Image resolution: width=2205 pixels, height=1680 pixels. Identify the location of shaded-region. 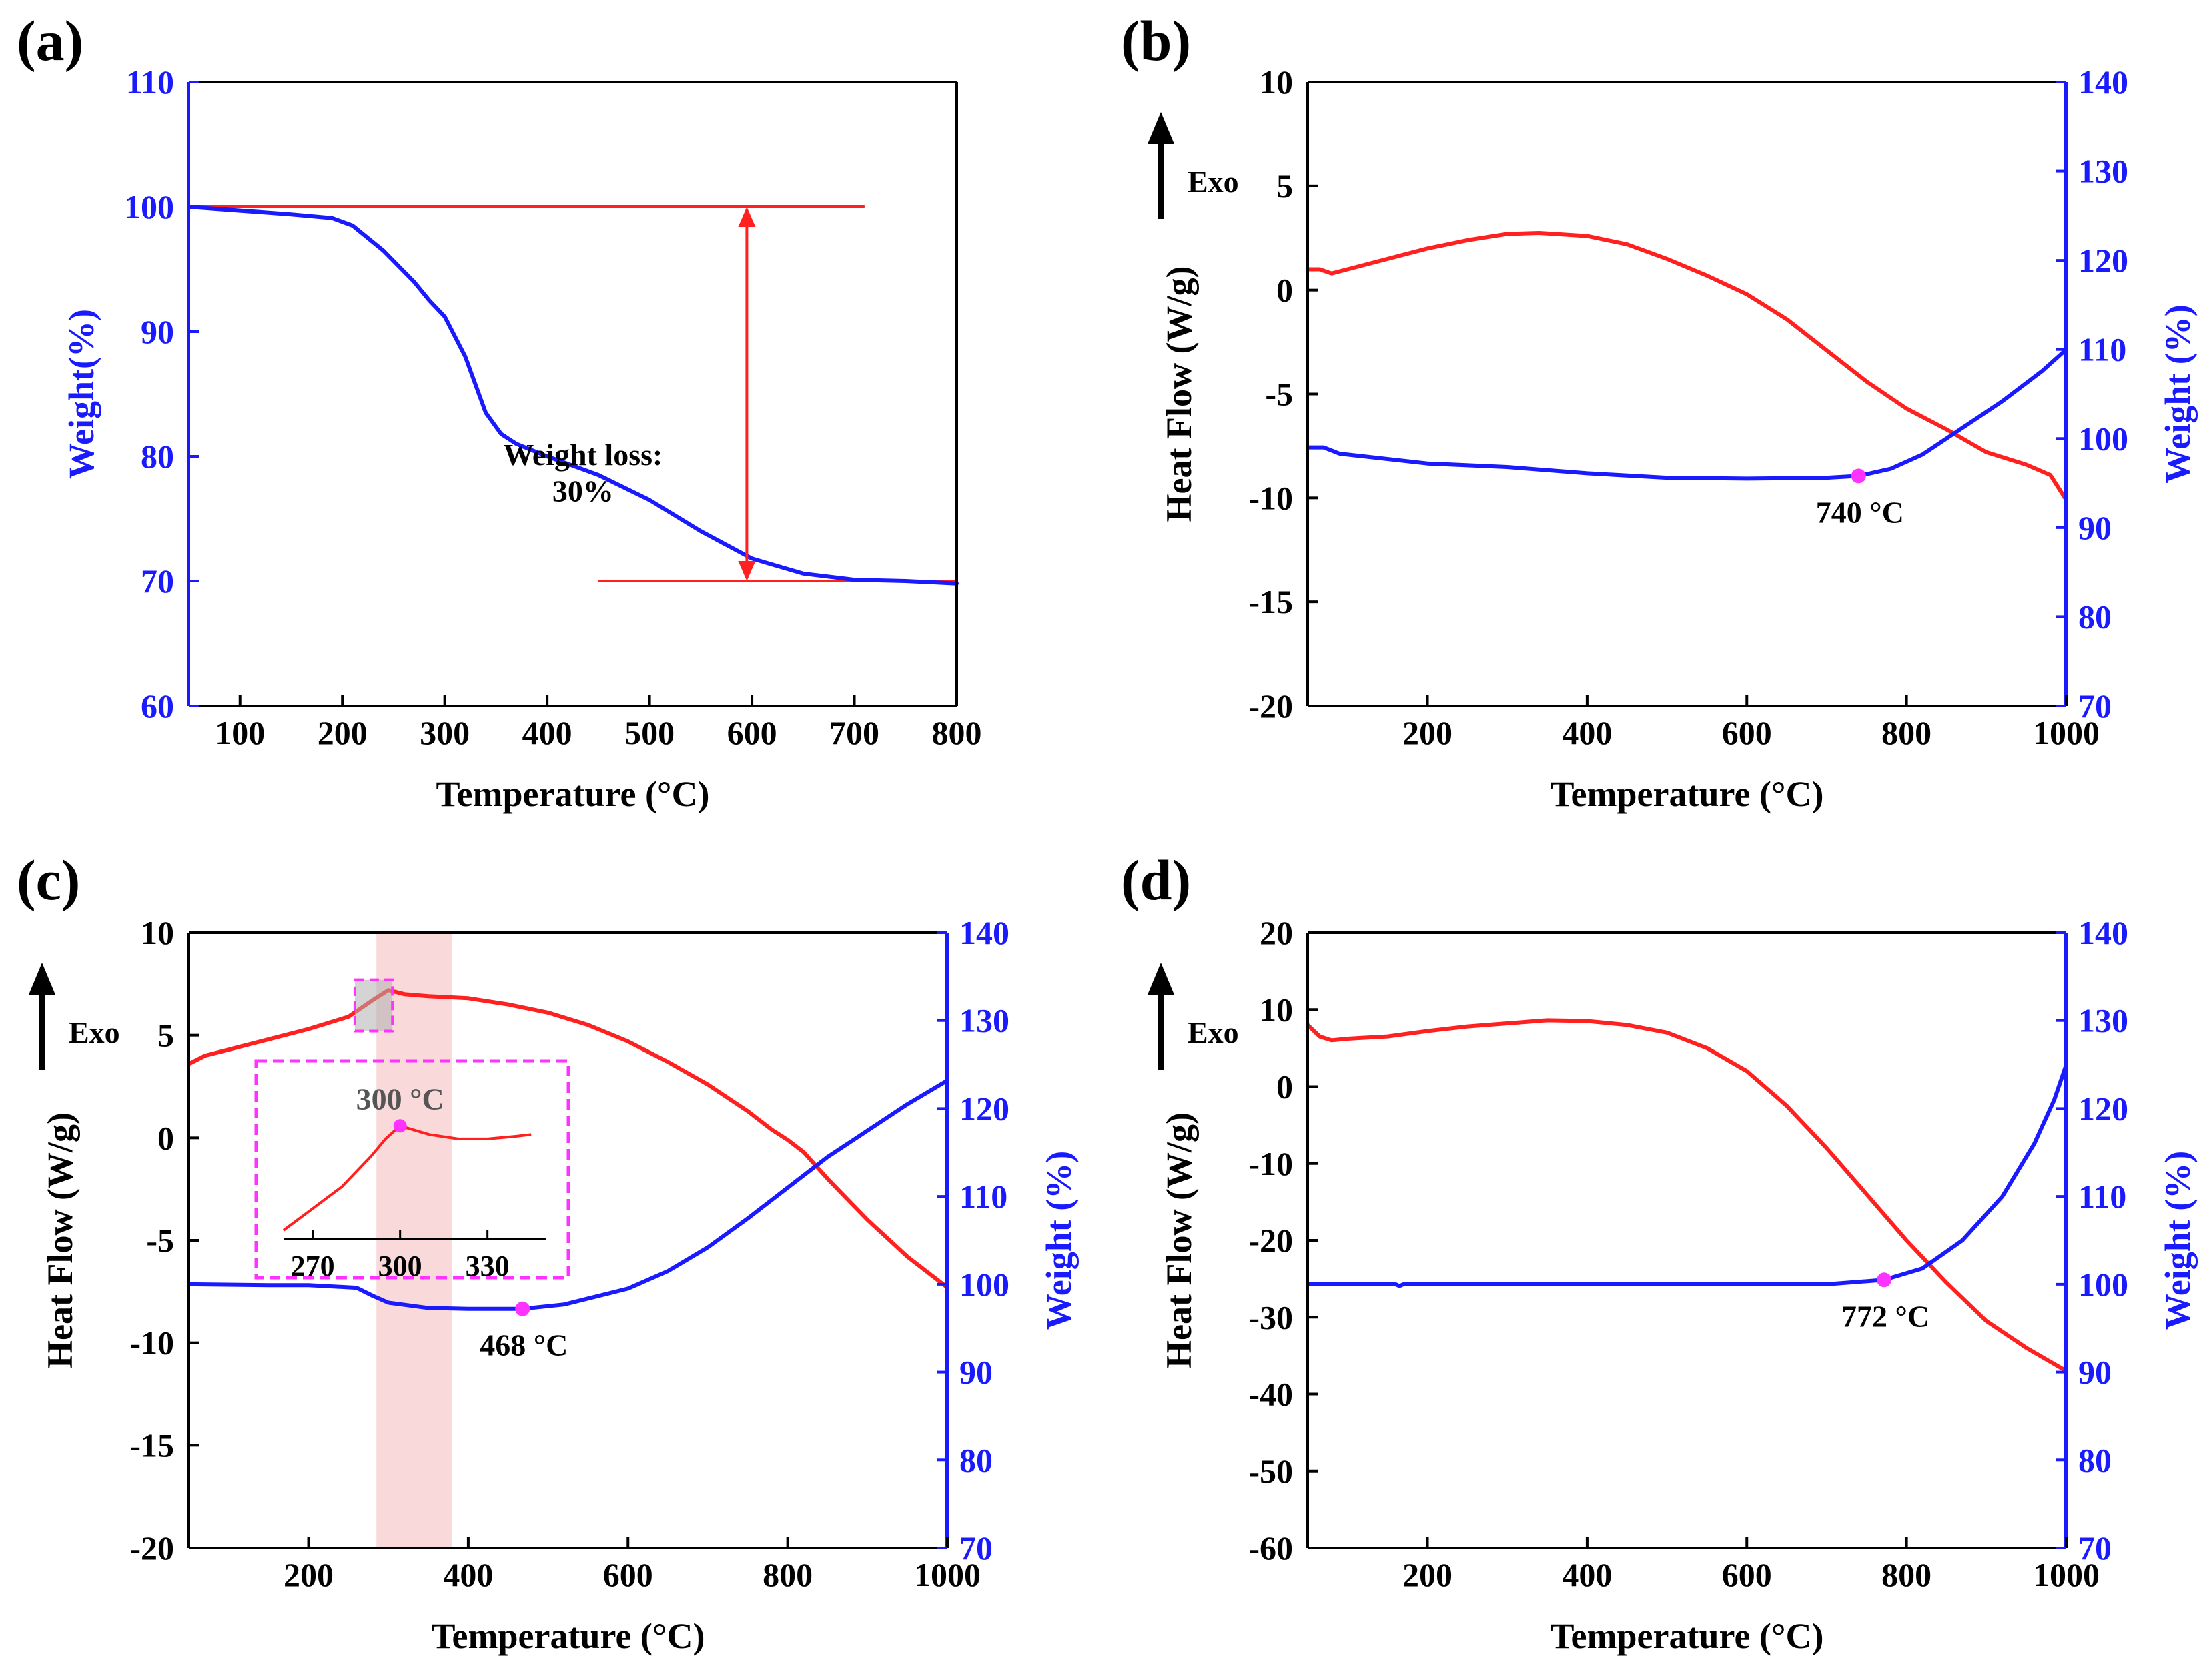
(414, 1241).